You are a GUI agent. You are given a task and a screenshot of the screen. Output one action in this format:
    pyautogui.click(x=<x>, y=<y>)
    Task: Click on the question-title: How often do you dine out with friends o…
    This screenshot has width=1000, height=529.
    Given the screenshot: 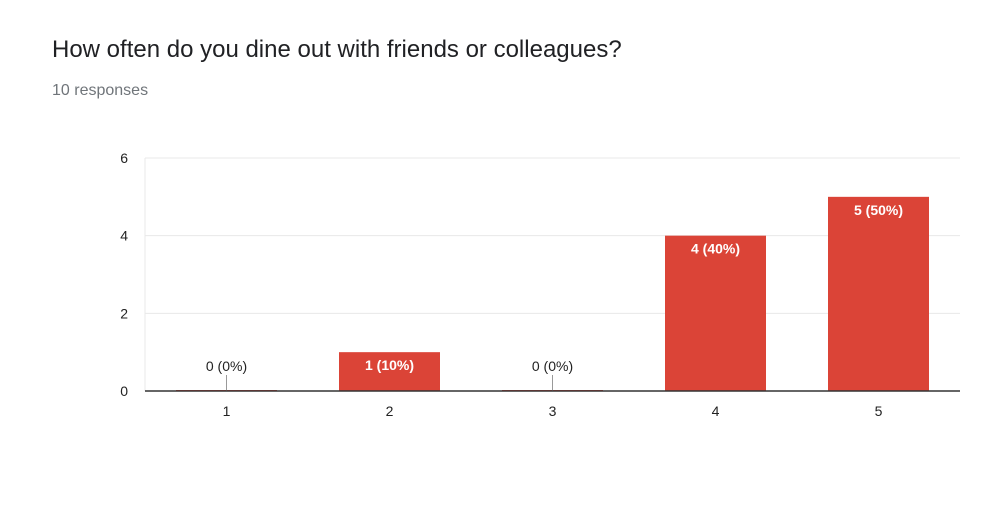 What is the action you would take?
    pyautogui.click(x=337, y=49)
    